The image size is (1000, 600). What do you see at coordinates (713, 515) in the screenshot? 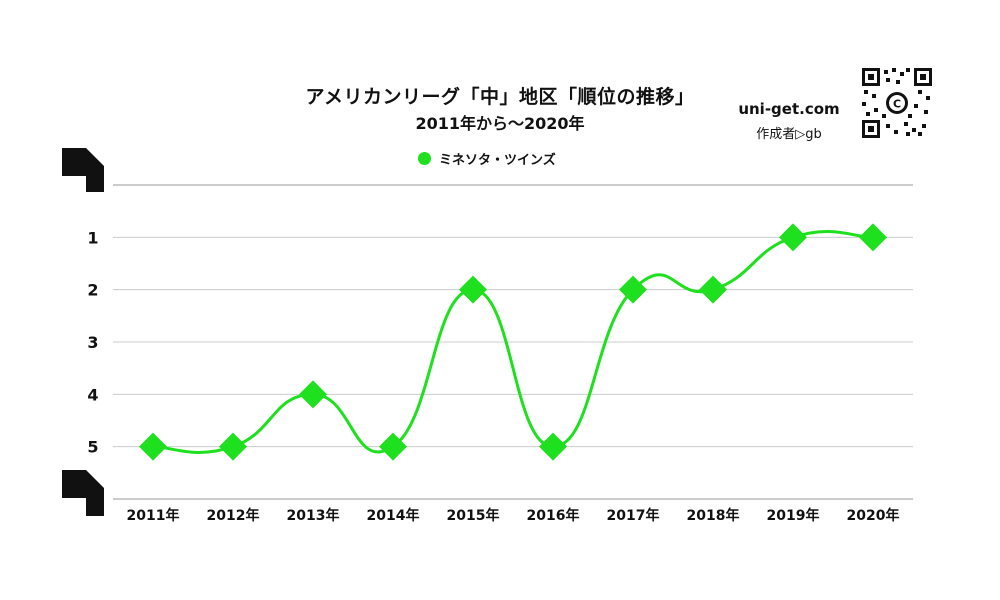
I see `x-tick-label: 2018年` at bounding box center [713, 515].